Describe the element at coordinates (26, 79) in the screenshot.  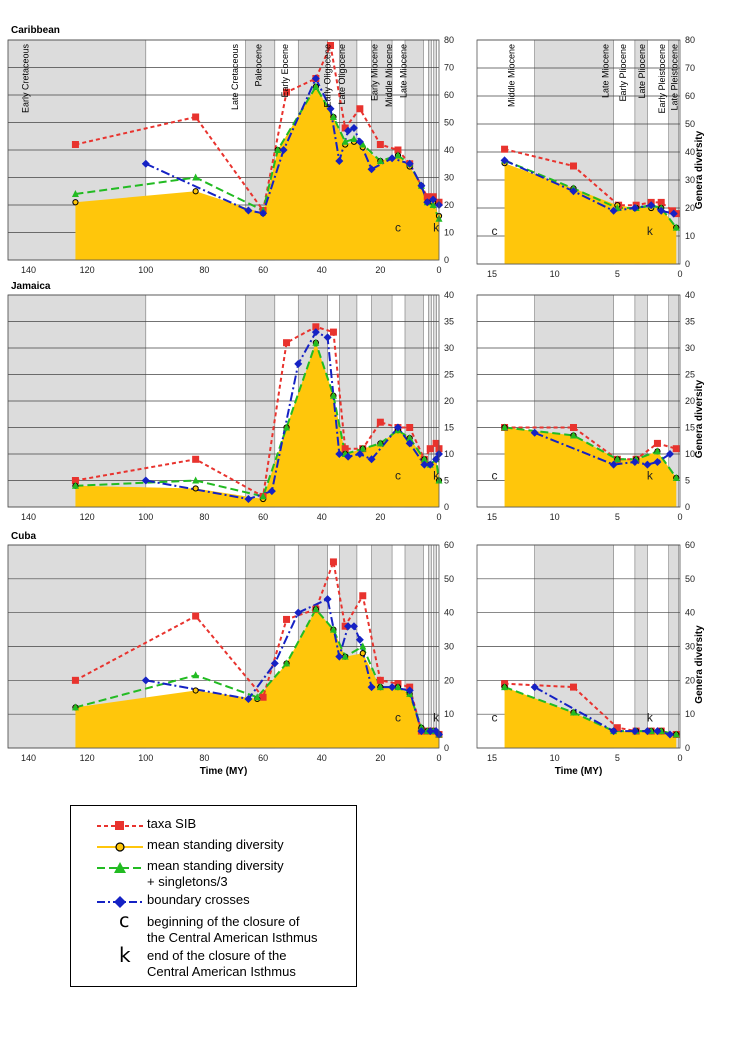
I see `period-label: Early Cretaceous` at that location.